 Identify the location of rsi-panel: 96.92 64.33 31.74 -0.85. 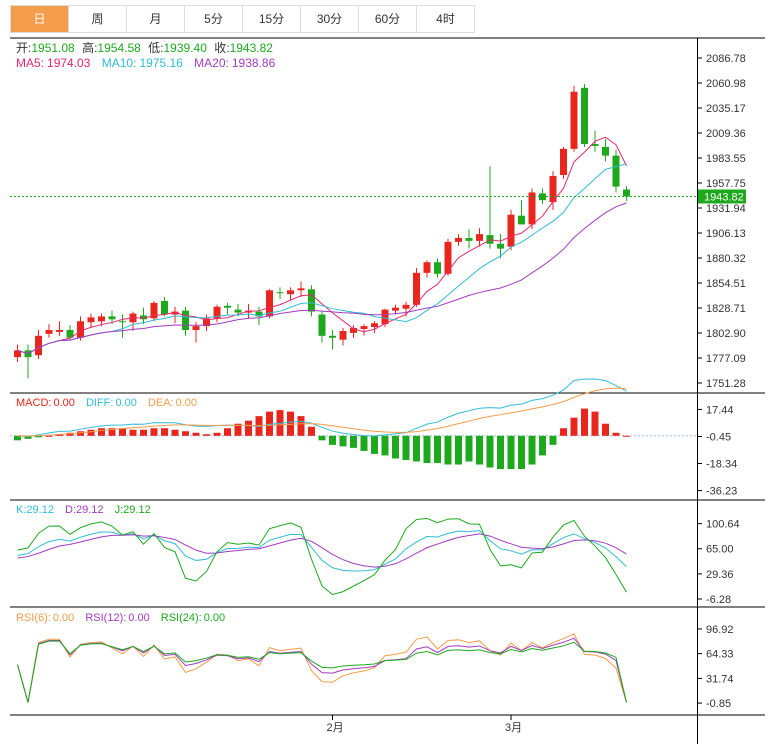
(375, 667).